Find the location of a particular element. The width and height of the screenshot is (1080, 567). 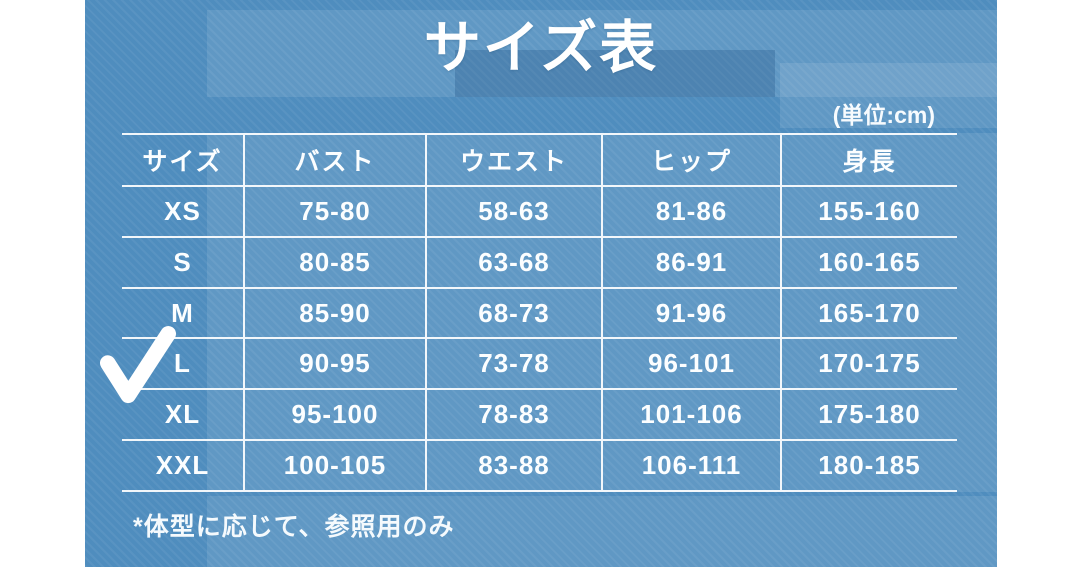

footnote-band is located at coordinates (624, 531).